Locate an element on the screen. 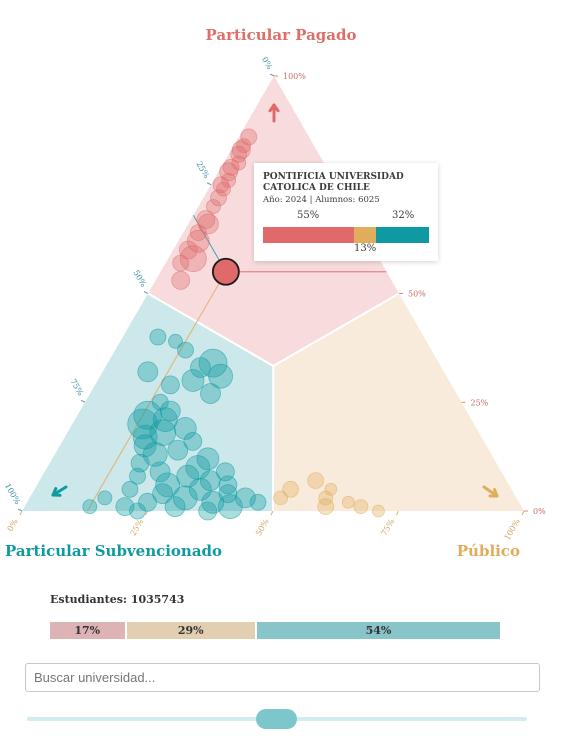 Image resolution: width=561 pixels, height=752 pixels. students-total: Estudiantes: 1035743 is located at coordinates (117, 599).